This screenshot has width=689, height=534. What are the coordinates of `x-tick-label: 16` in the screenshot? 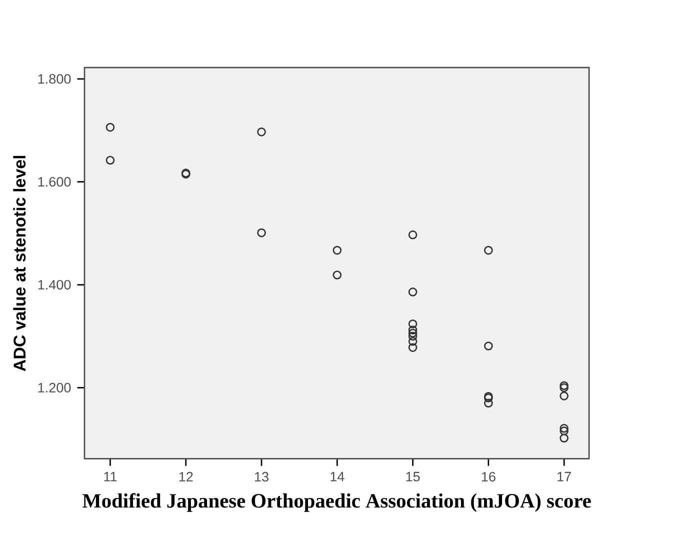 It's located at (489, 477).